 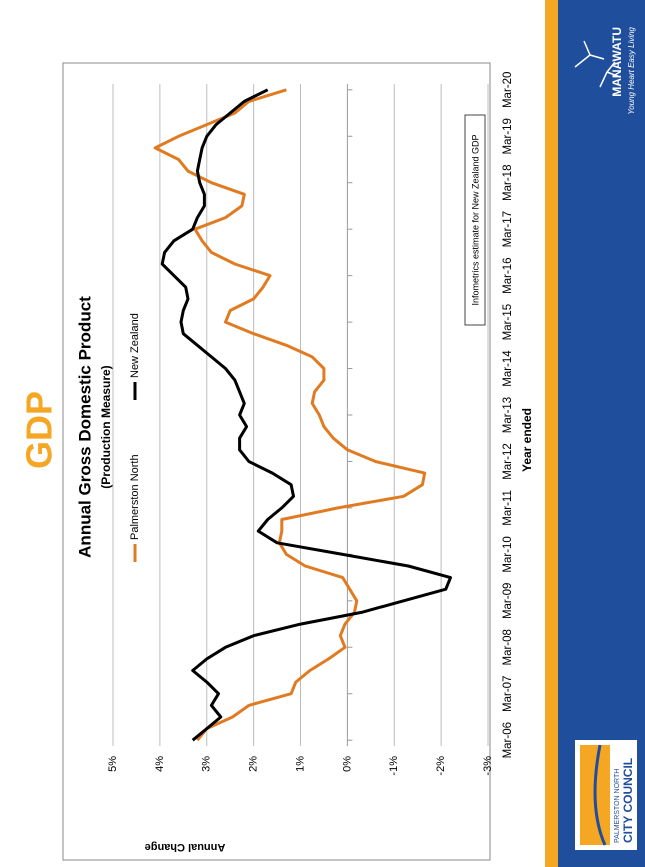 What do you see at coordinates (508, 322) in the screenshot?
I see `x-tick-label: Mar-15` at bounding box center [508, 322].